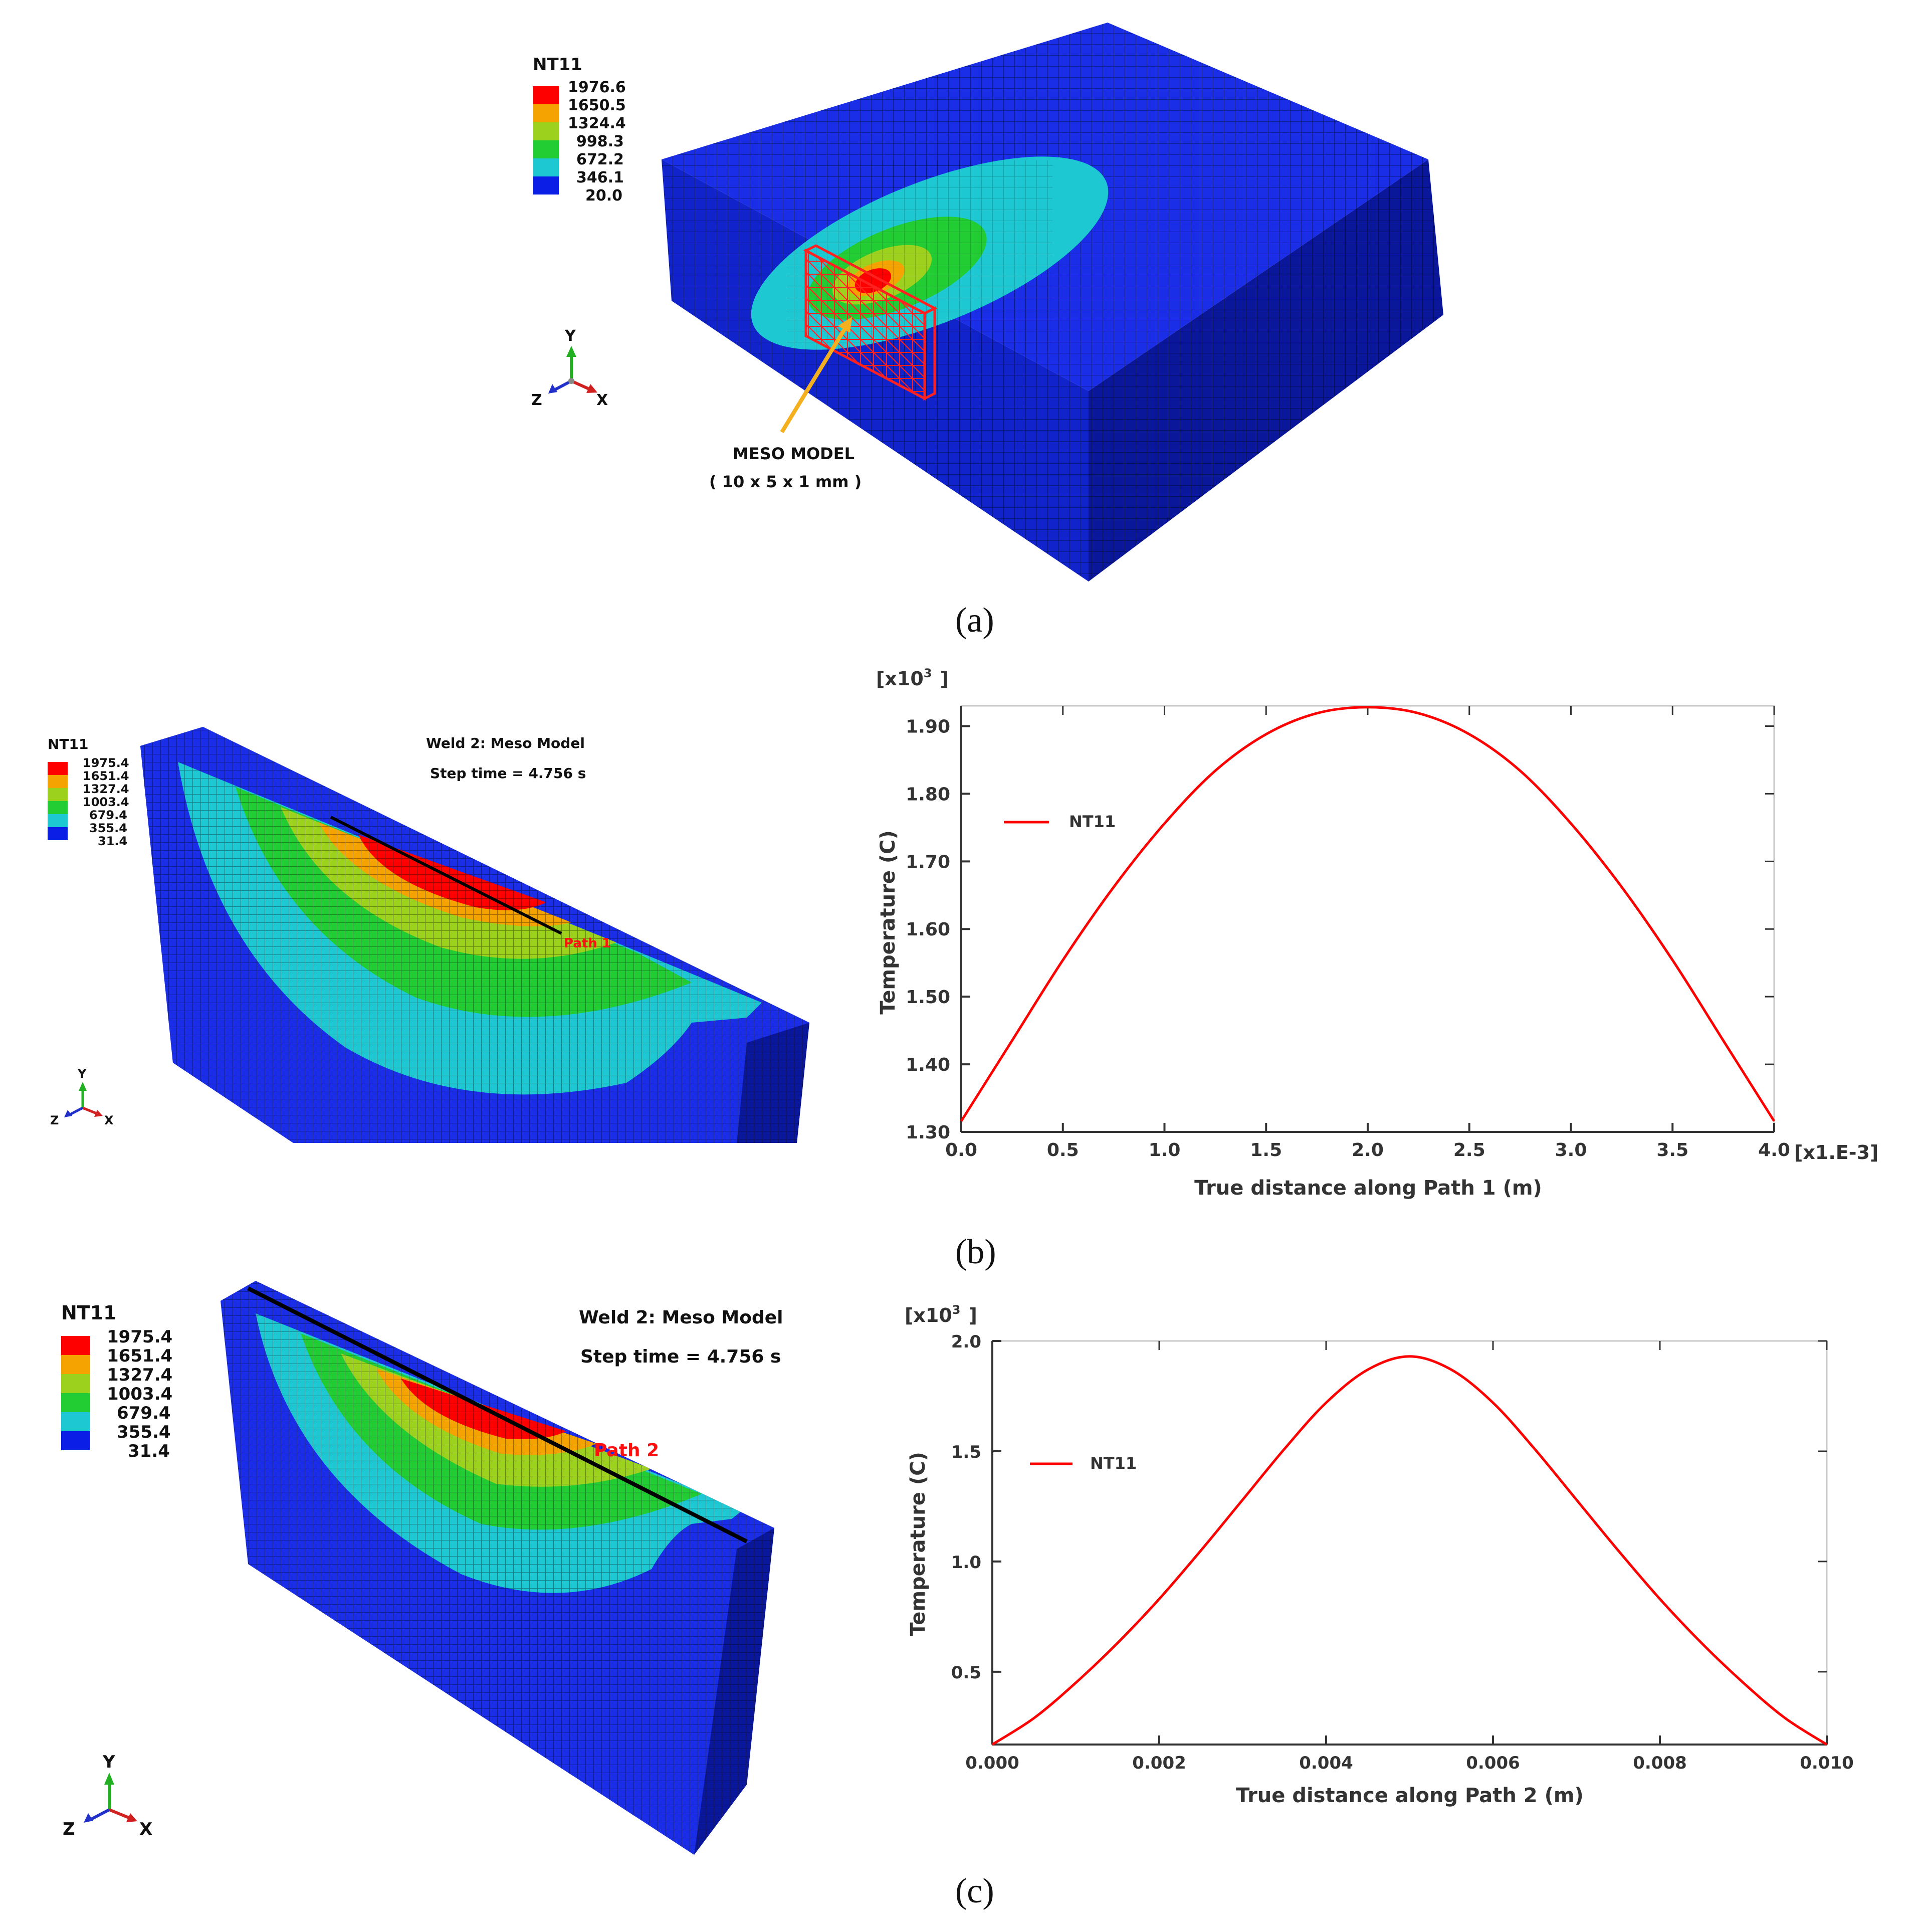  I want to click on y-axis-label-chart-1: Temperature (C), so click(889, 922).